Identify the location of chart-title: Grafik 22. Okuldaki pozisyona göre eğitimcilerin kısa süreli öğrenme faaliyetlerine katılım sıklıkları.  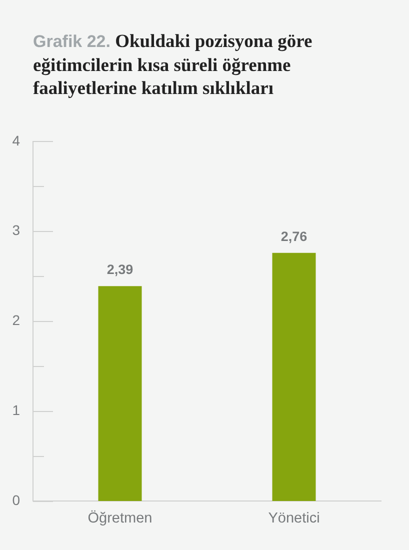
(173, 66).